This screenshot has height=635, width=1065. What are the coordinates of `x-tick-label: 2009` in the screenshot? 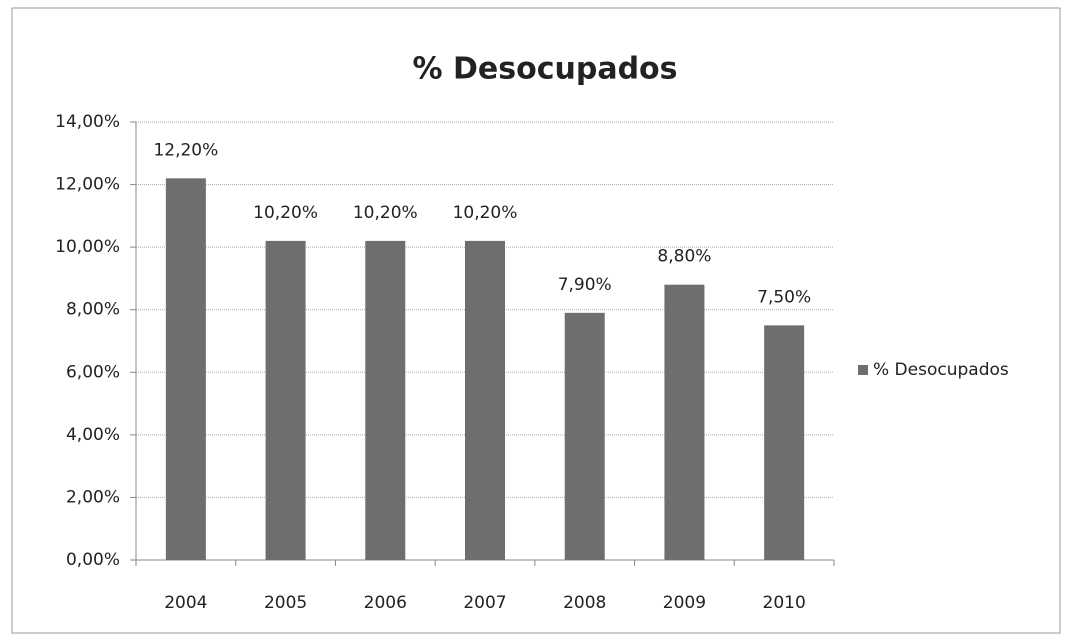 It's located at (684, 603).